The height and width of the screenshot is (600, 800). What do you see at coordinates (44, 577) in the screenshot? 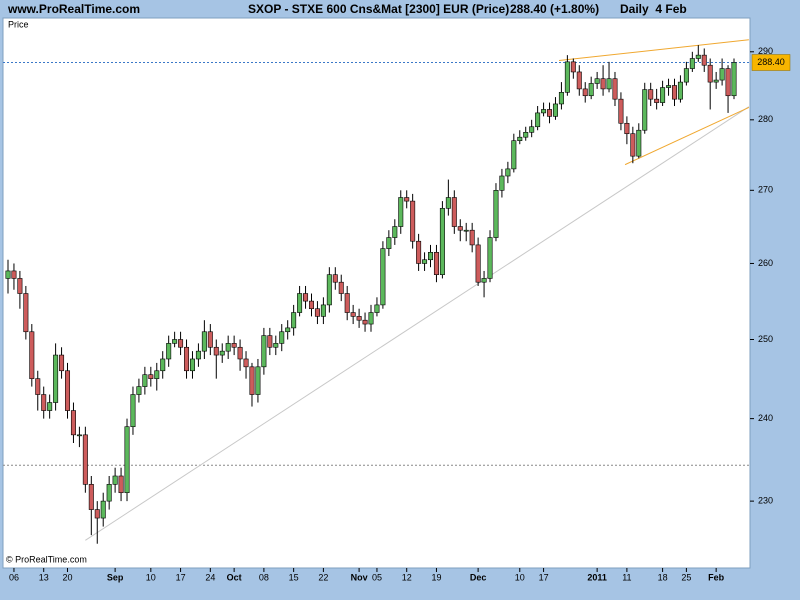
I see `x-tick-label: 13` at bounding box center [44, 577].